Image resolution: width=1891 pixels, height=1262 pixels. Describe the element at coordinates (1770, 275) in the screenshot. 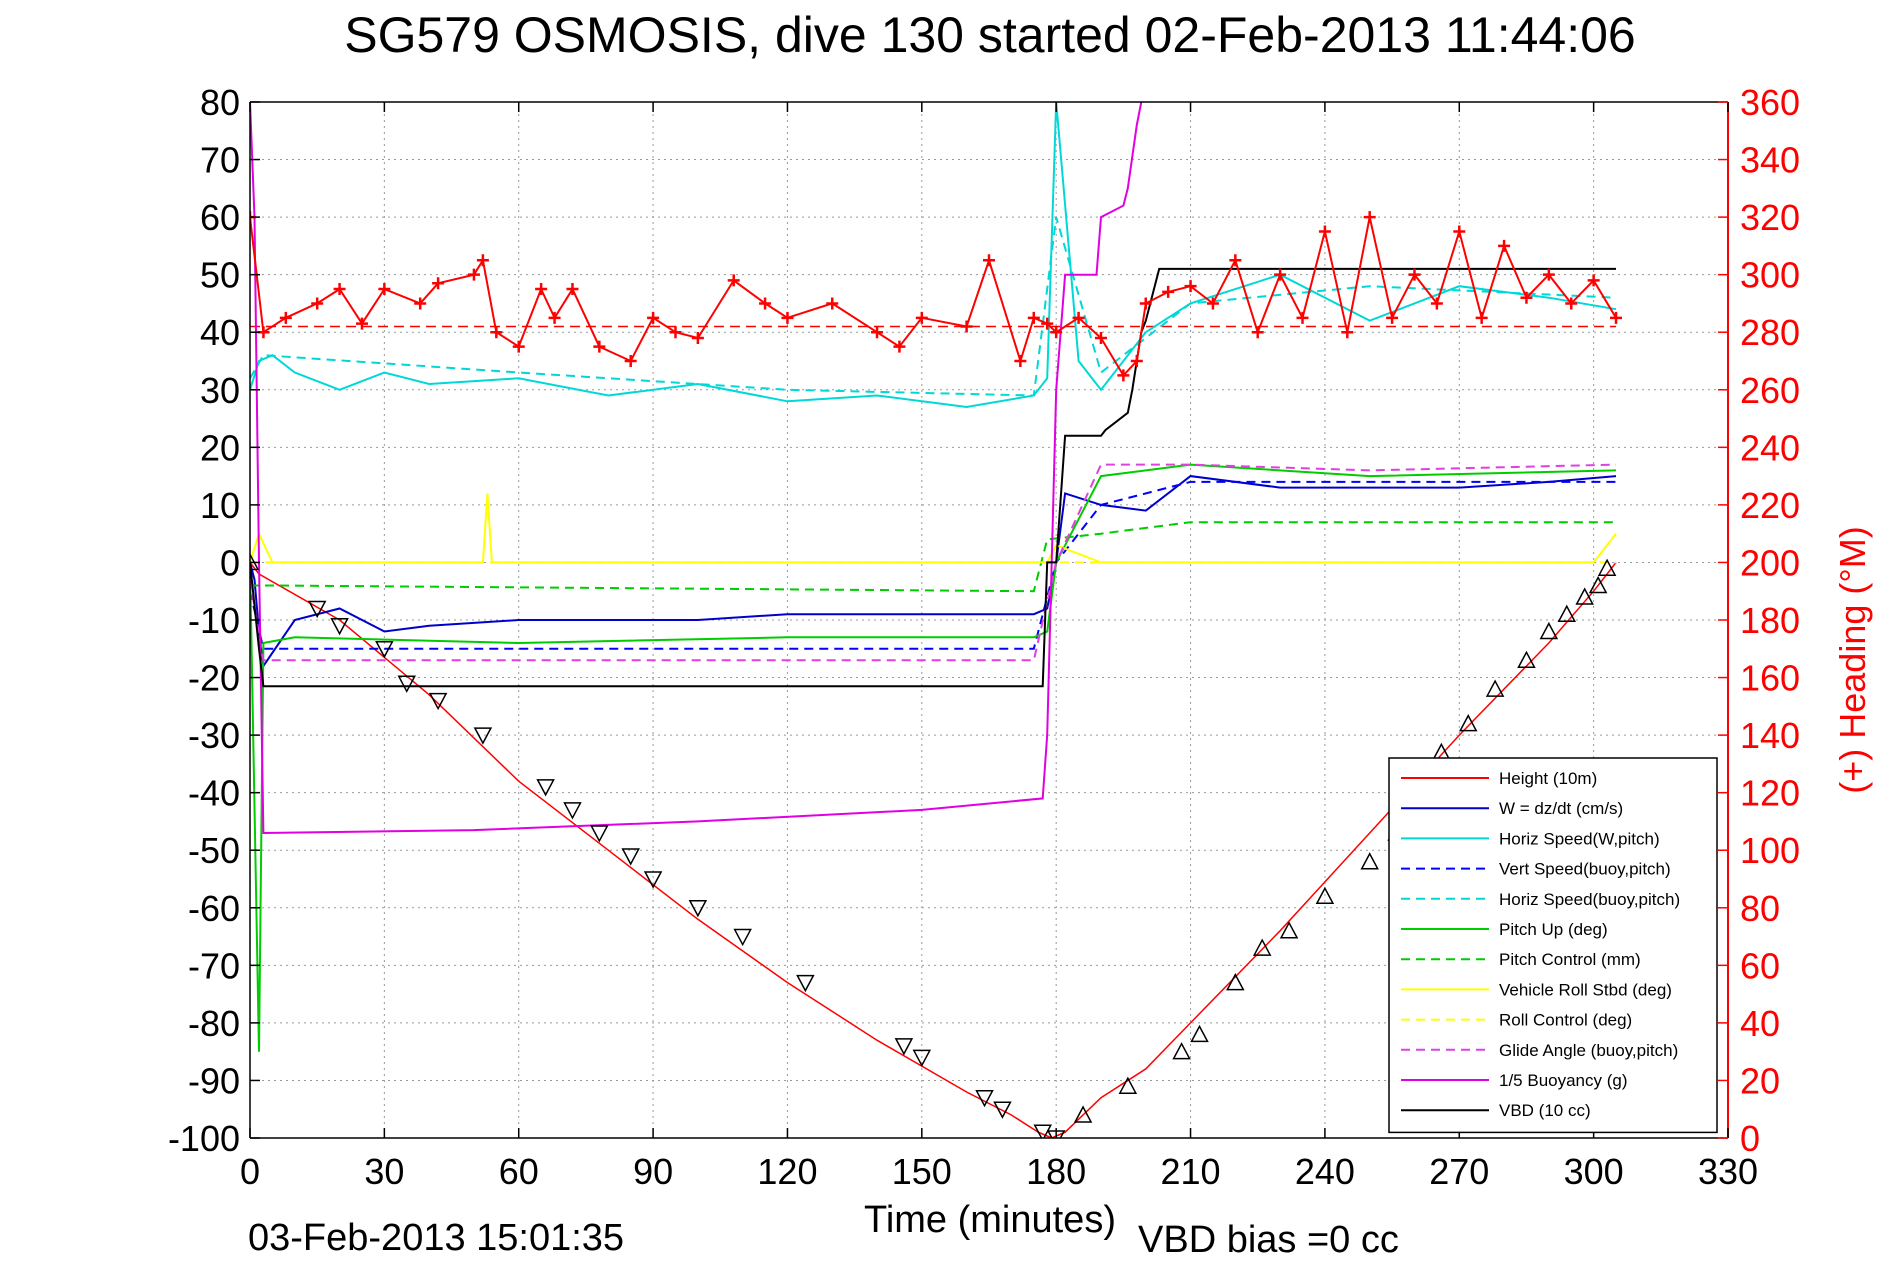

I see `y-right-tick-label: 300` at that location.